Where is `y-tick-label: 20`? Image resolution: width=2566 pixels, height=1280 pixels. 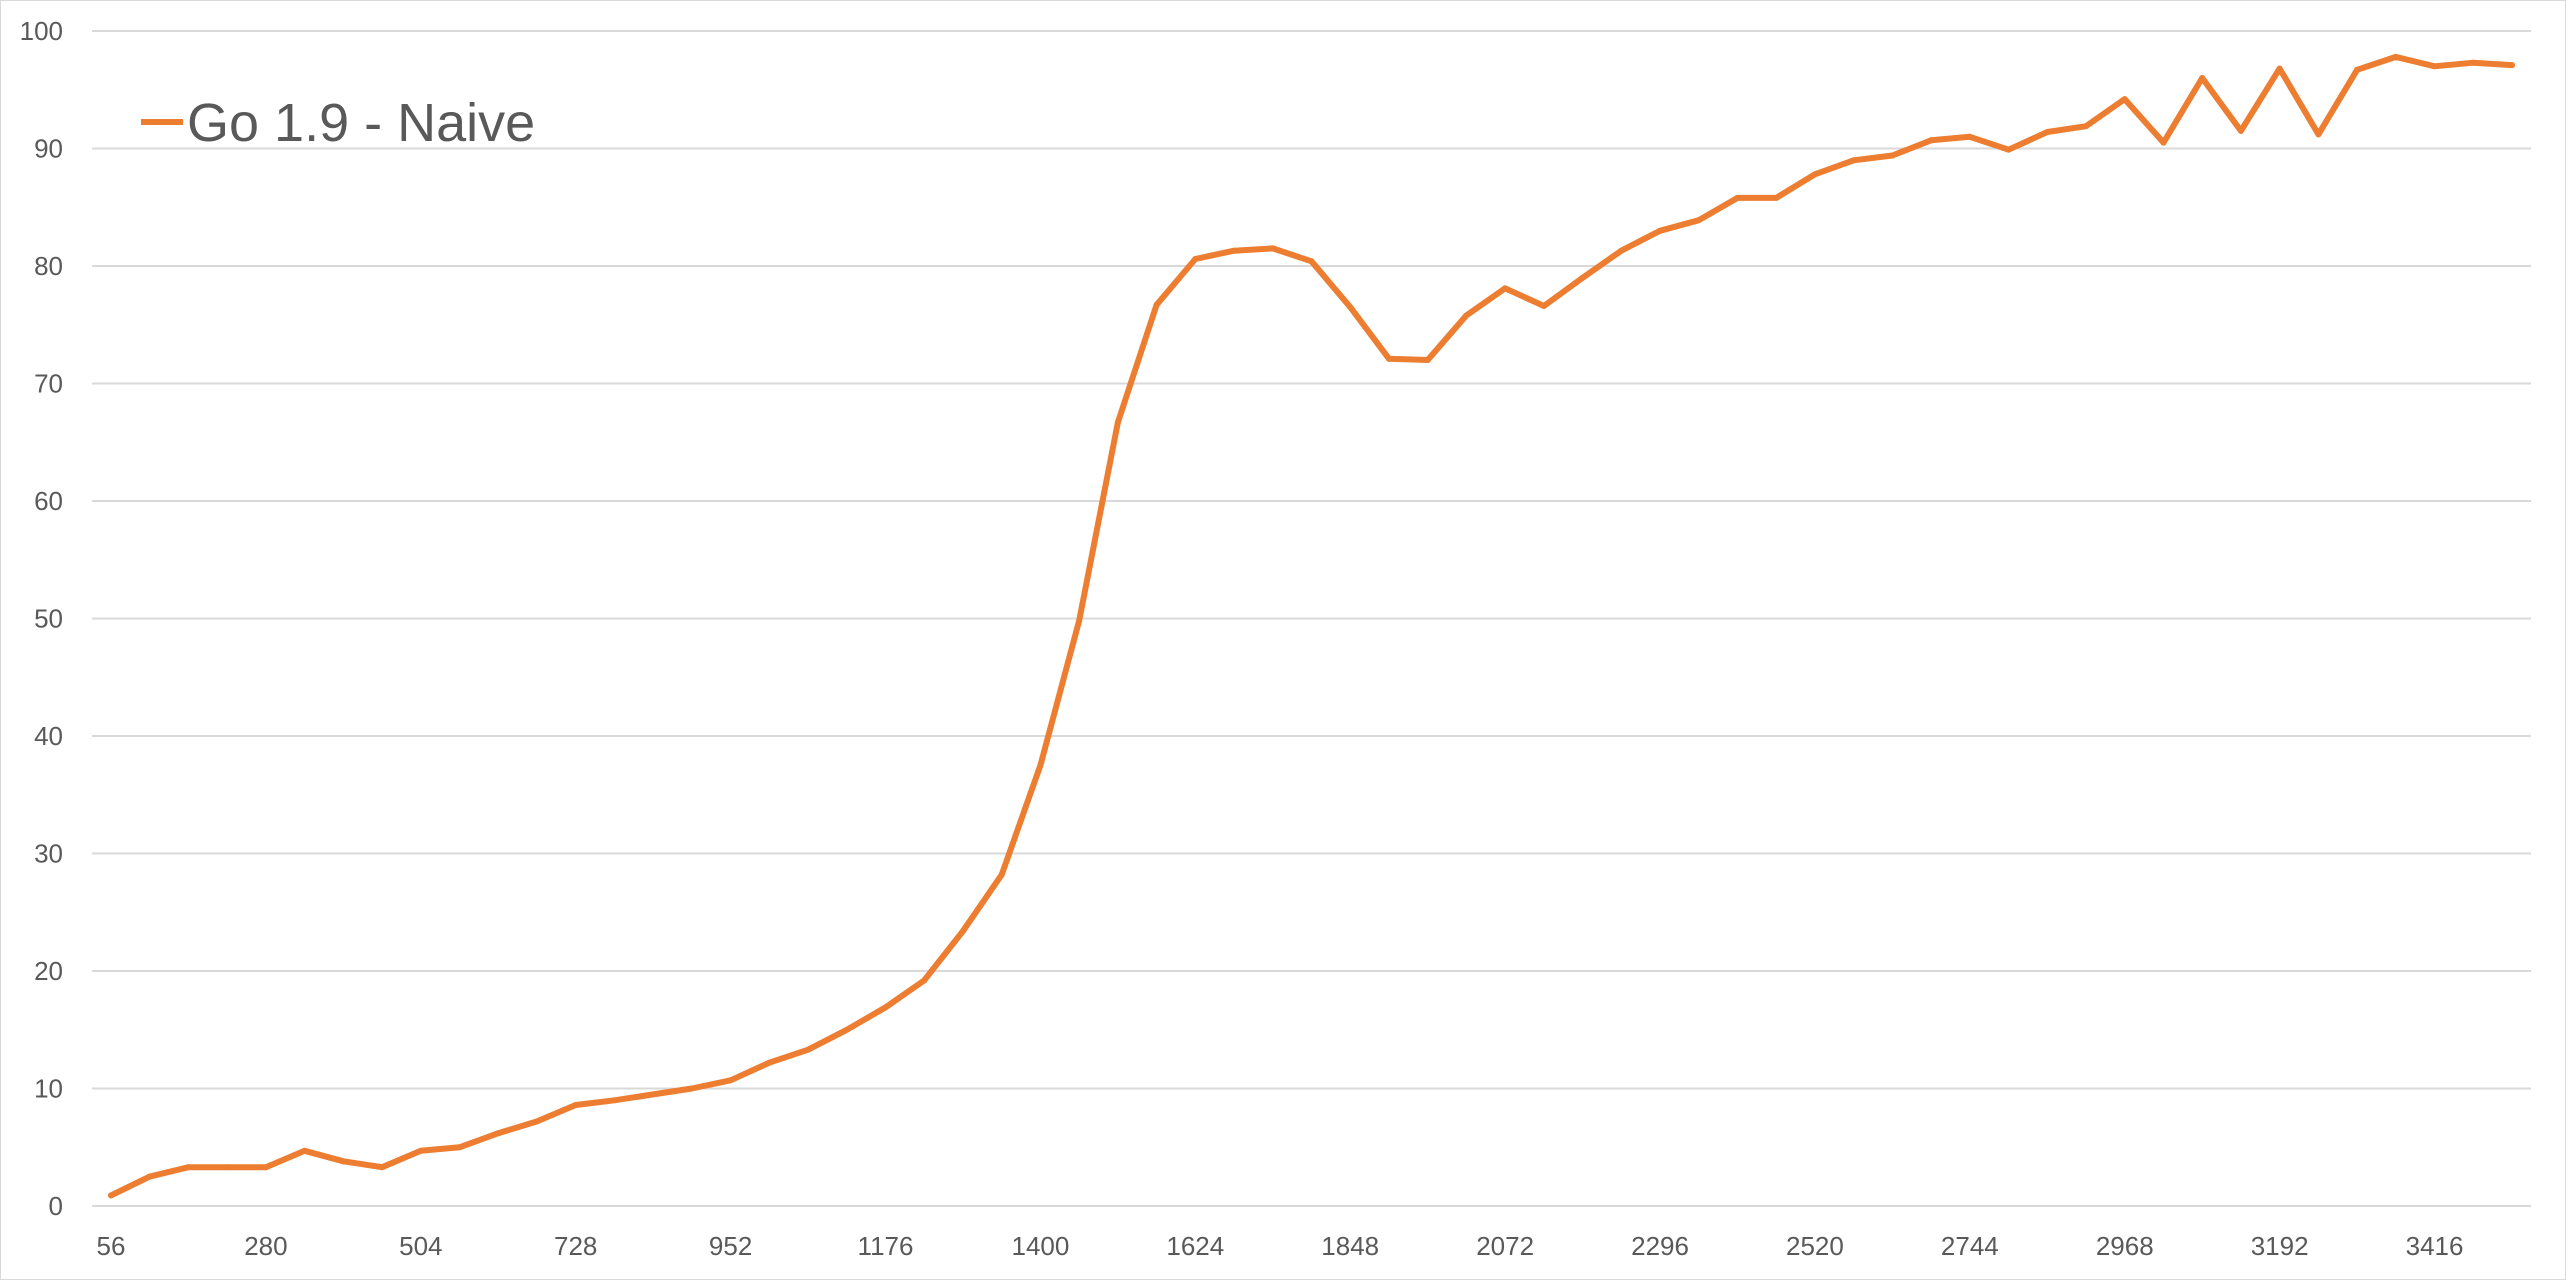
y-tick-label: 20 is located at coordinates (48, 971).